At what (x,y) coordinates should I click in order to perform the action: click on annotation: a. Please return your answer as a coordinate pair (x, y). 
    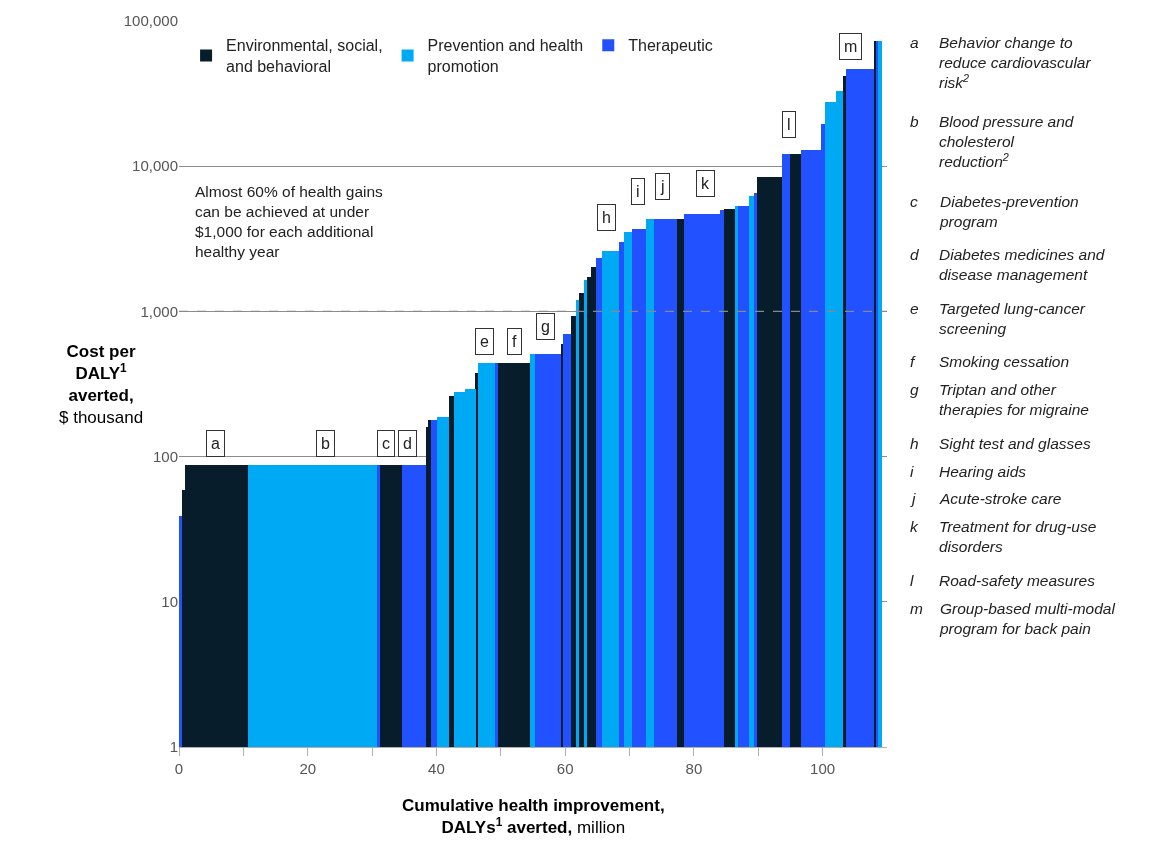
    Looking at the image, I should click on (215, 443).